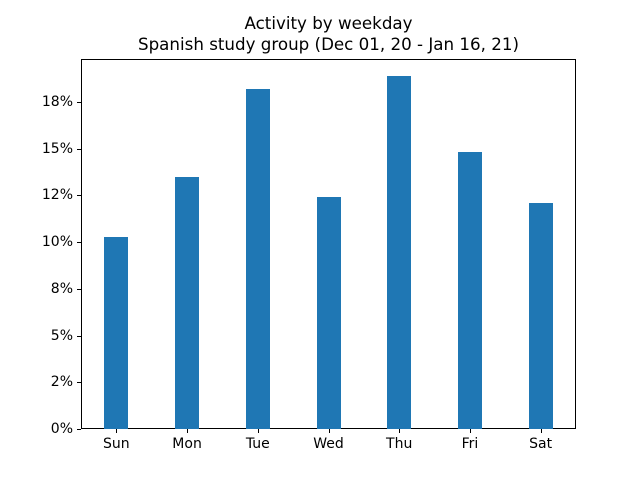 This screenshot has height=480, width=640. I want to click on bar-mon, so click(187, 302).